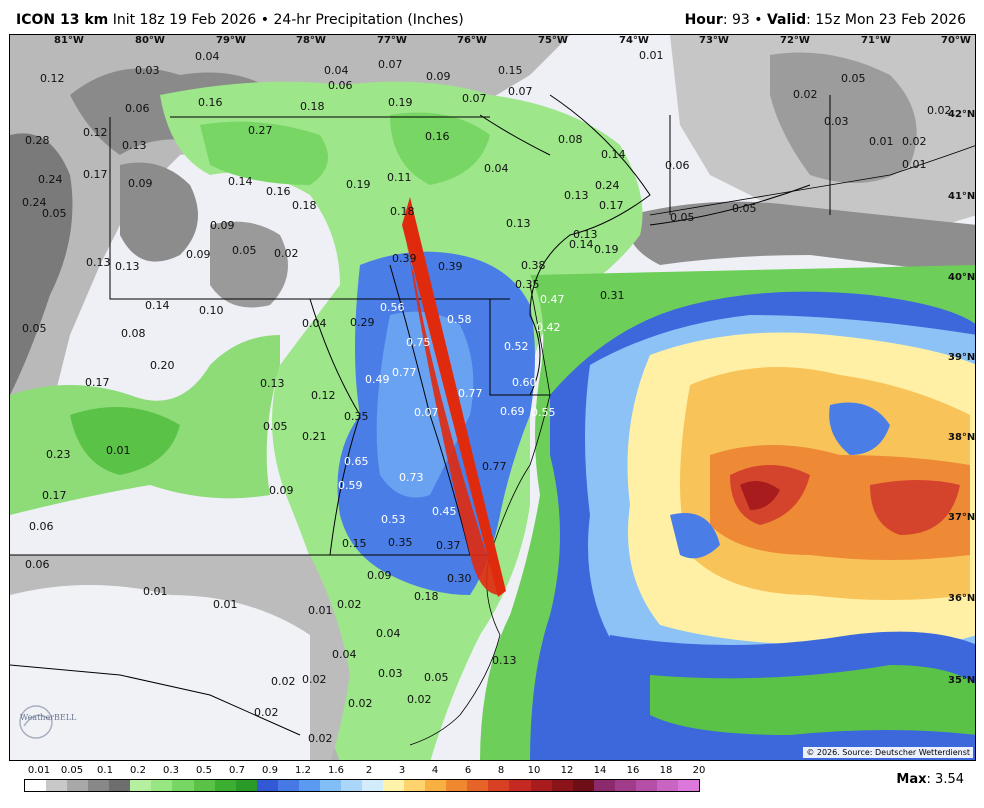  I want to click on precip-value: 0.53, so click(393, 519).